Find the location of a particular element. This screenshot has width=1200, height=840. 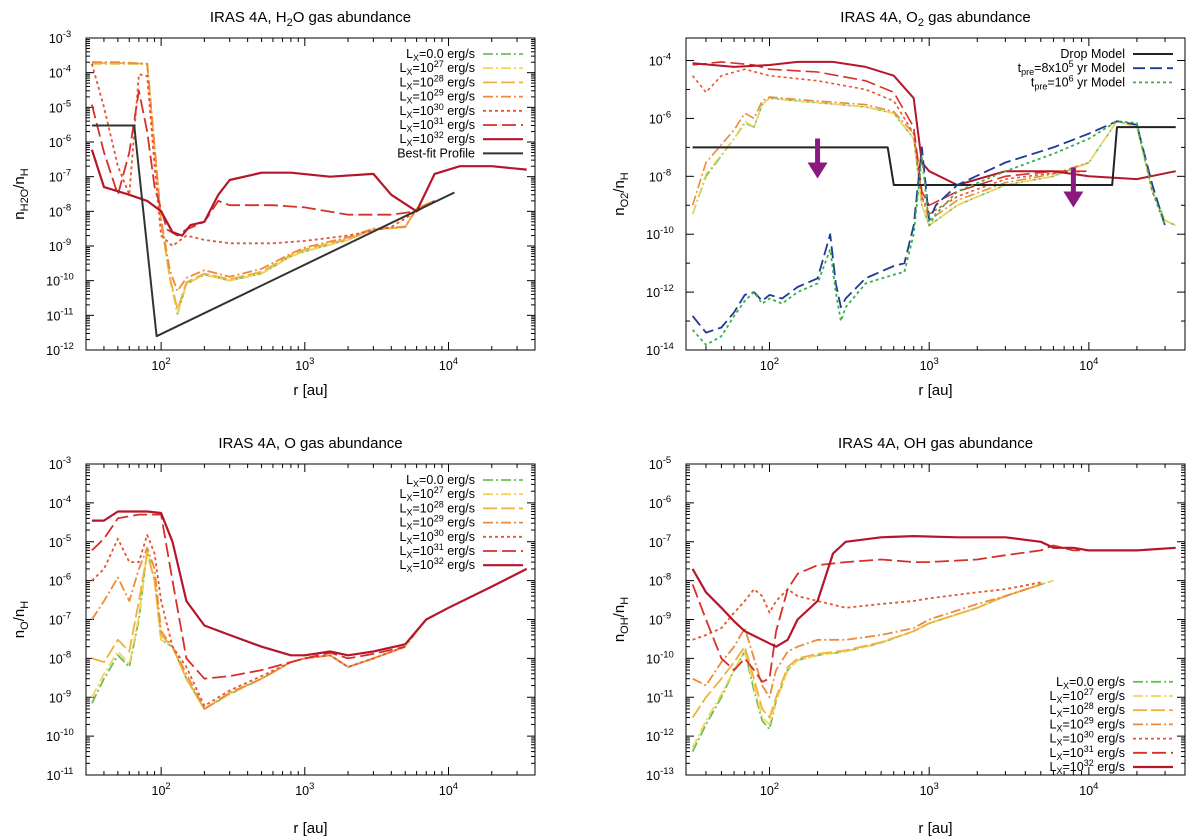

y-axis-label: nOH/nH is located at coordinates (621, 619).